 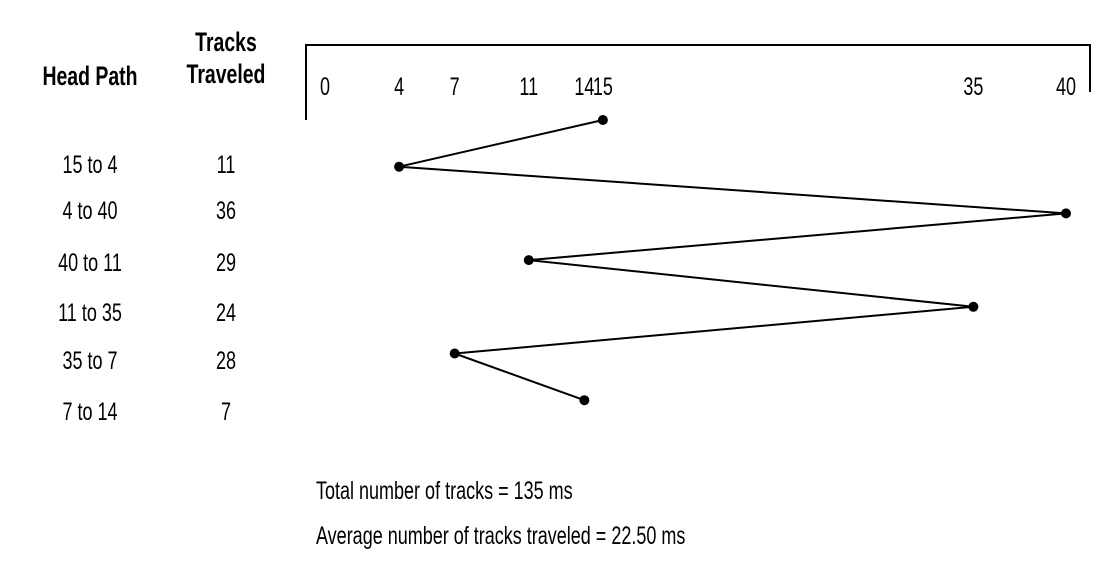 What do you see at coordinates (226, 263) in the screenshot?
I see `row-tracks: 29` at bounding box center [226, 263].